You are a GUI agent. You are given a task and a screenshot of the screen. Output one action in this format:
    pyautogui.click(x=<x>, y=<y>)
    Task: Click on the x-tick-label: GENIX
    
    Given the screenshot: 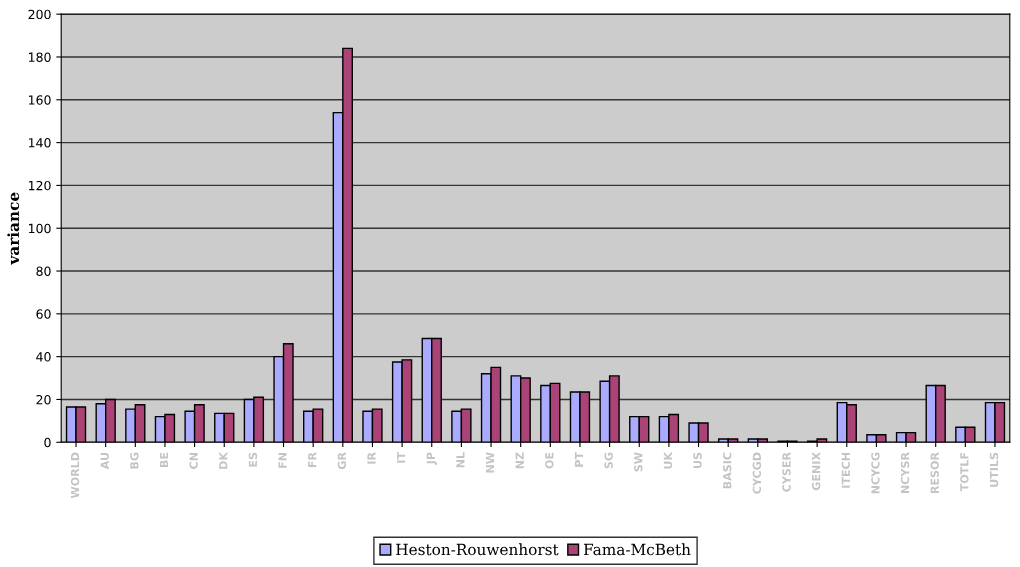 What is the action you would take?
    pyautogui.click(x=816, y=471)
    